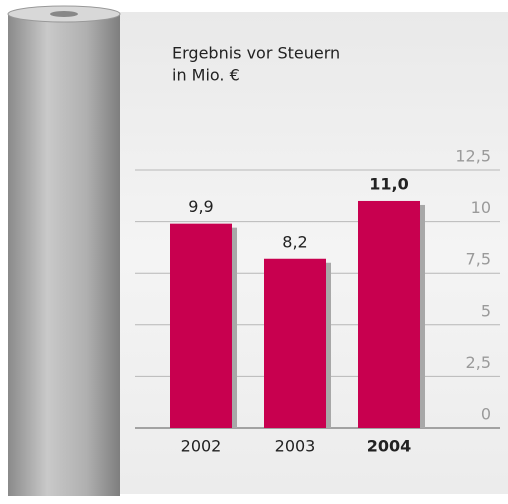  What do you see at coordinates (389, 446) in the screenshot?
I see `x-tick-label: 2004` at bounding box center [389, 446].